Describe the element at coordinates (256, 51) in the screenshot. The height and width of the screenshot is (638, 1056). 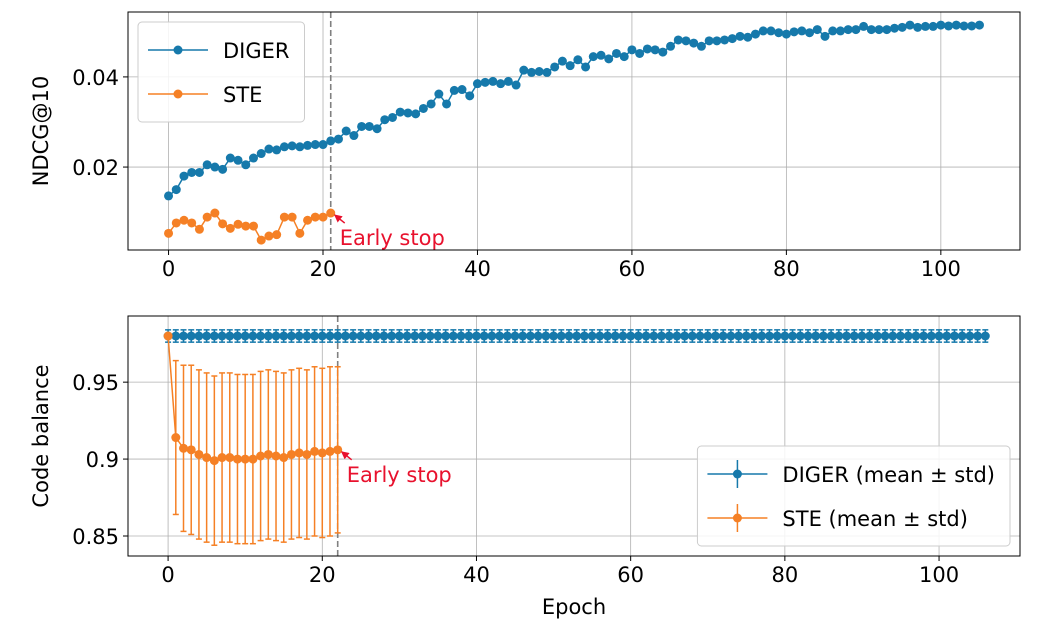
I see `legend-label: DIGER` at that location.